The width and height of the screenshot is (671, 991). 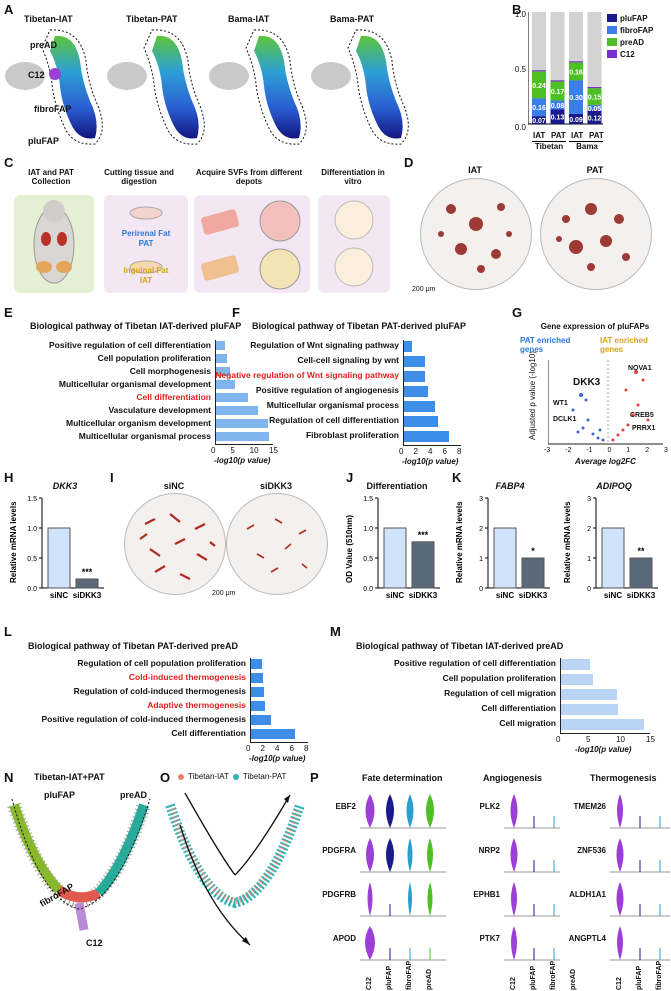 What do you see at coordinates (235, 869) in the screenshot?
I see `trajectory-plot-o` at bounding box center [235, 869].